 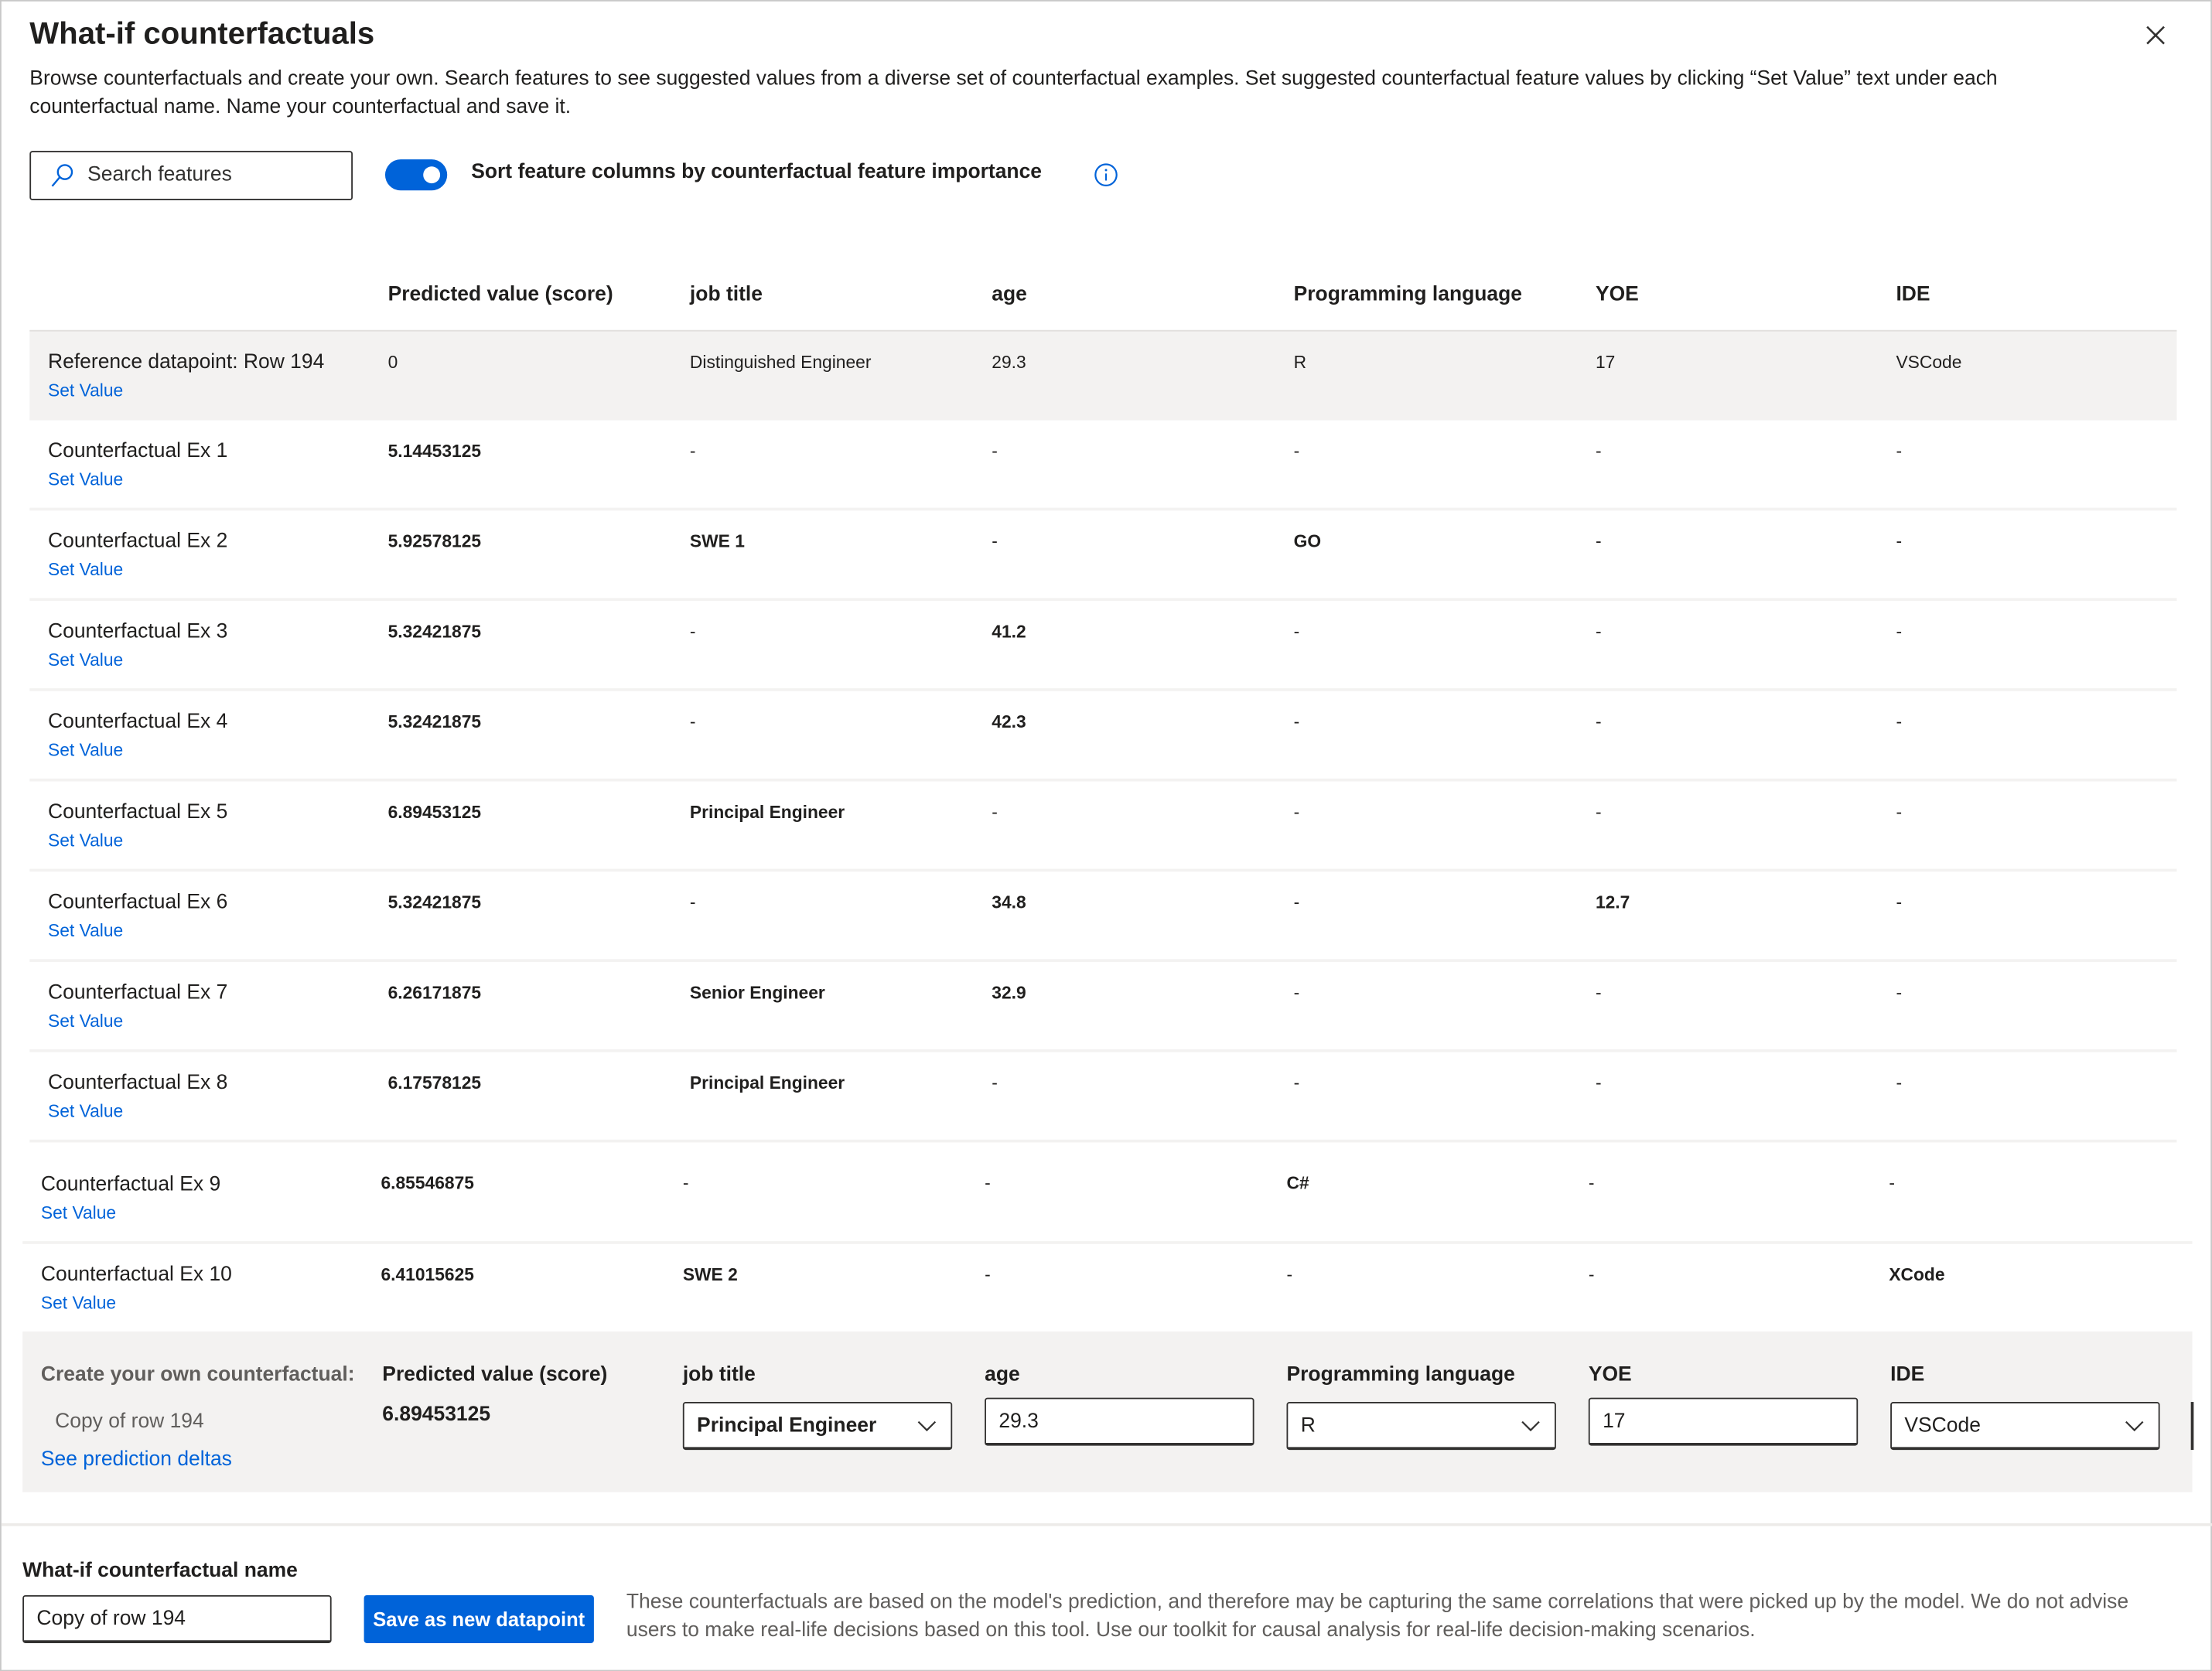 What do you see at coordinates (1723, 1421) in the screenshot?
I see `feature-text-input: 17` at bounding box center [1723, 1421].